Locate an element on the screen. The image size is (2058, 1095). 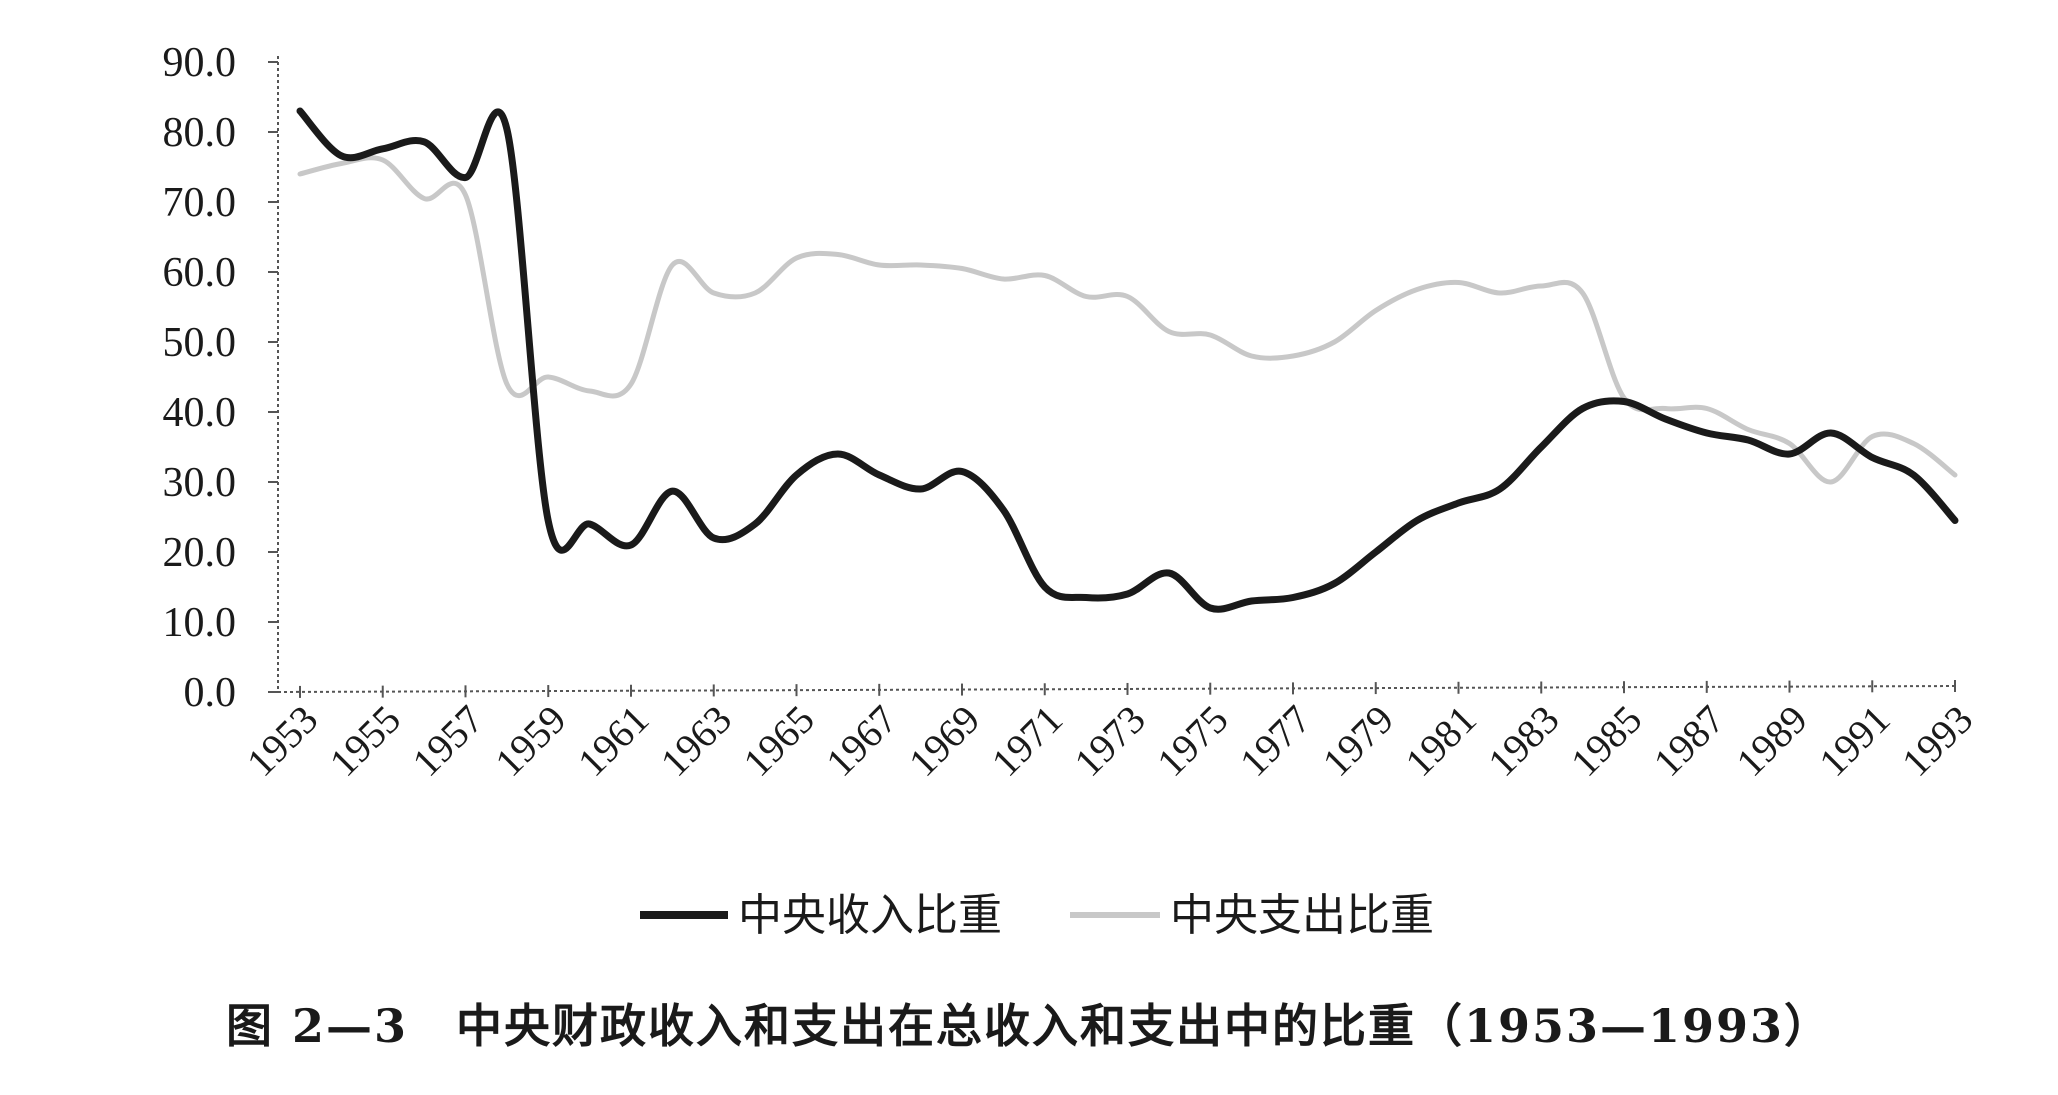
legend-label-expenditure: 中央支出比重 is located at coordinates (1302, 915).